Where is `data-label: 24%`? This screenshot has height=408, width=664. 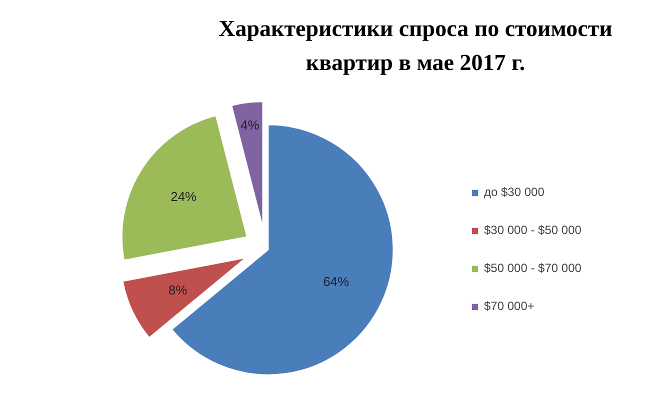 data-label: 24% is located at coordinates (184, 196).